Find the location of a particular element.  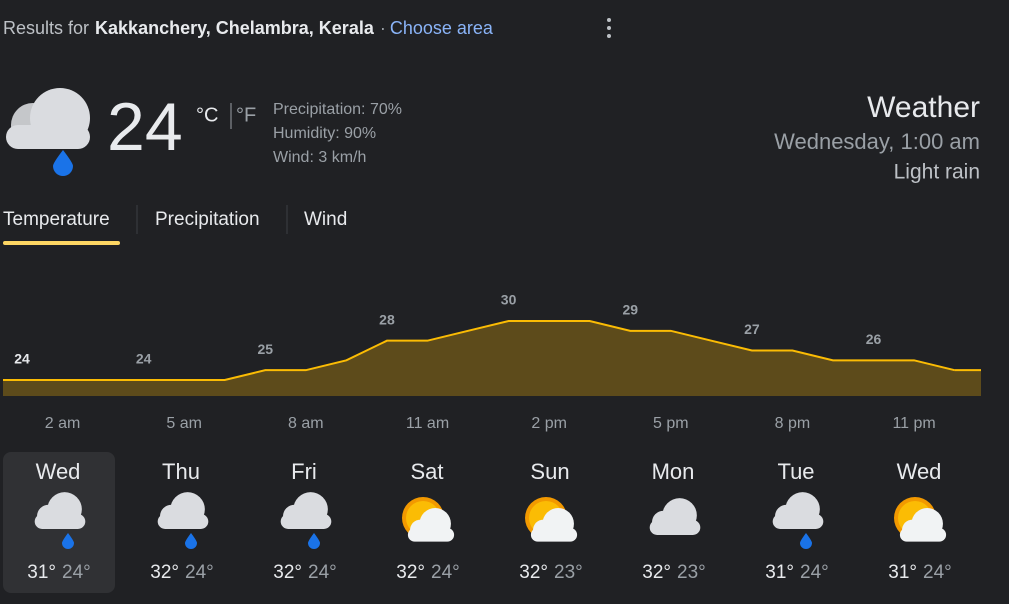

summary-datetime: Wednesday, 1:00 am is located at coordinates (877, 141).